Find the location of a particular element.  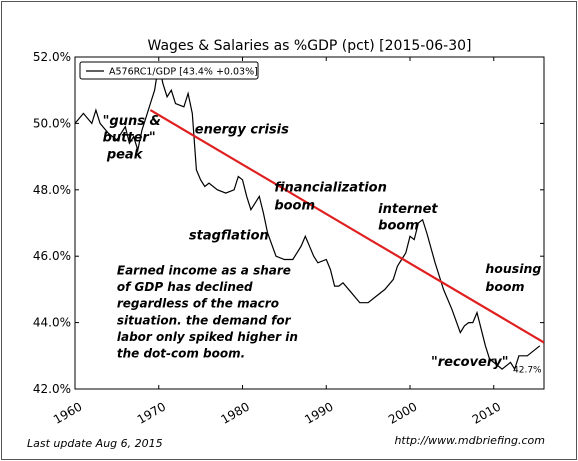

source-url-label: http://www.mdbriefing.com is located at coordinates (469, 440).